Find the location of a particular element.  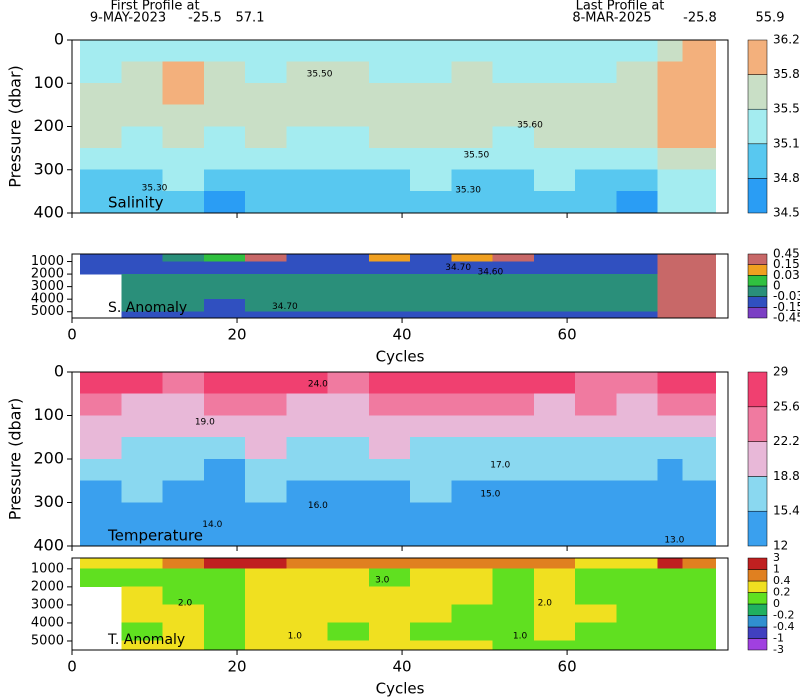

x-tick-label: 20 is located at coordinates (236, 335).